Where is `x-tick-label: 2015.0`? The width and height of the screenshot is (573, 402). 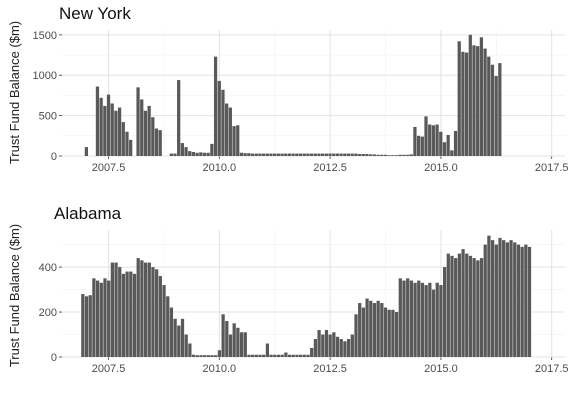 x-tick-label: 2015.0 is located at coordinates (441, 369).